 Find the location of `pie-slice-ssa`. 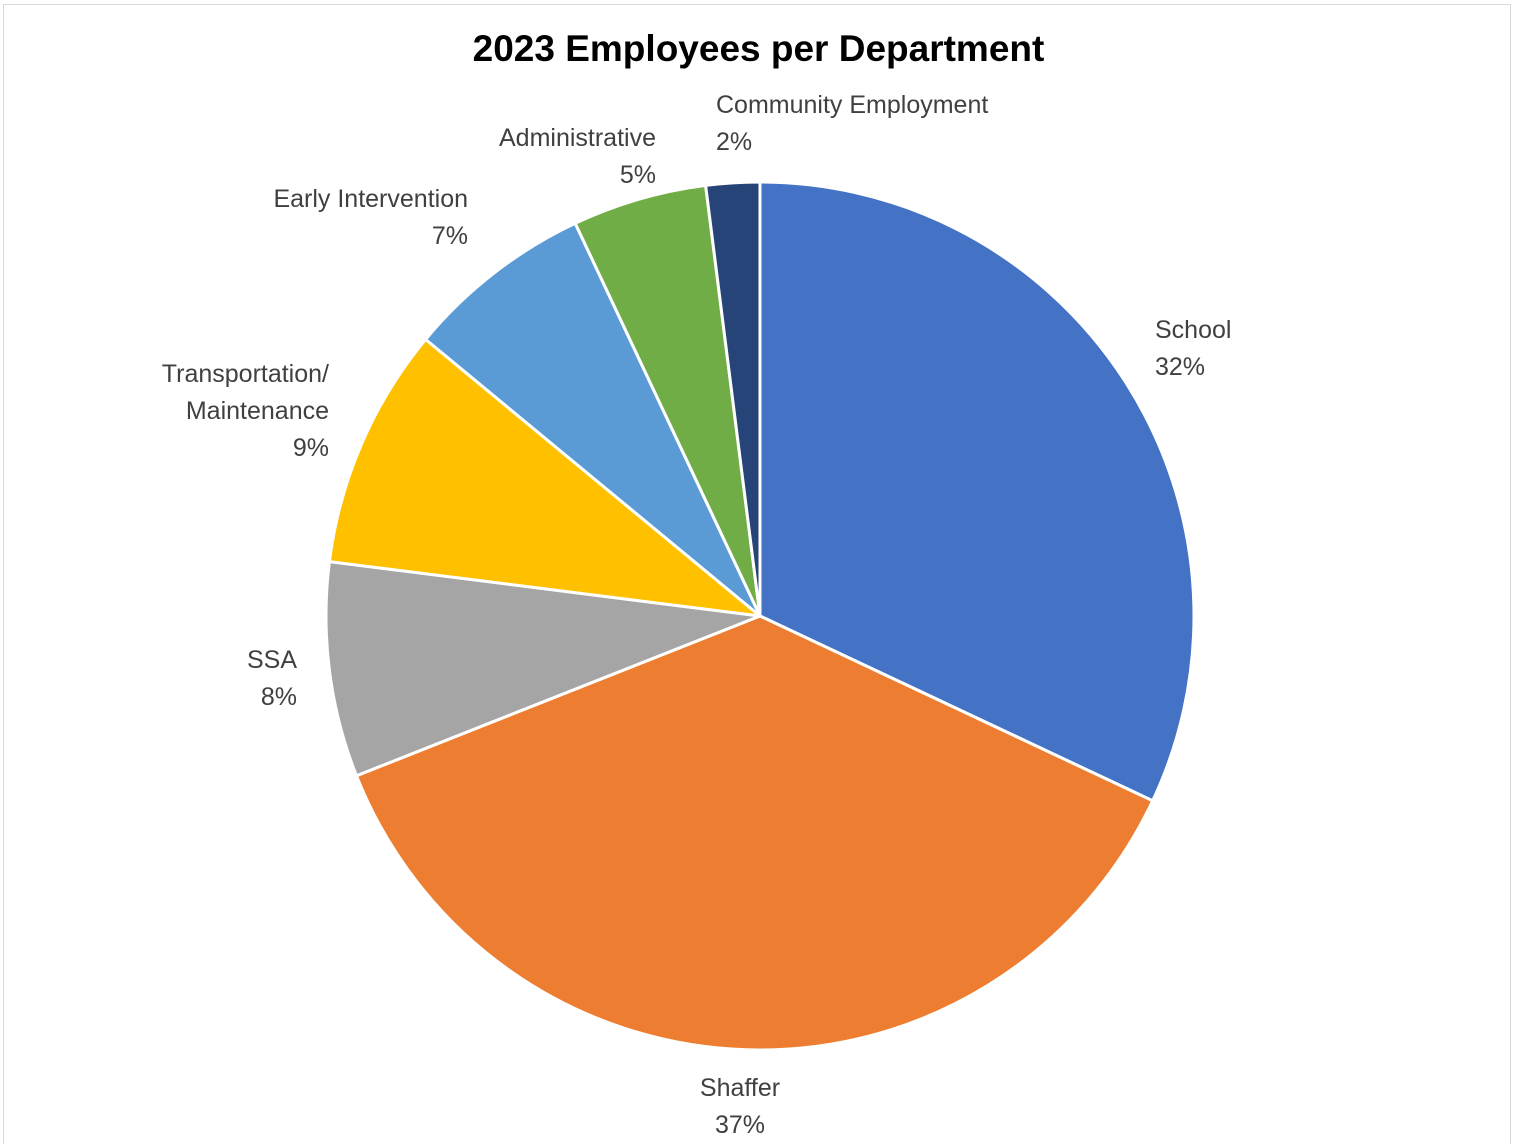

pie-slice-ssa is located at coordinates (542, 668).